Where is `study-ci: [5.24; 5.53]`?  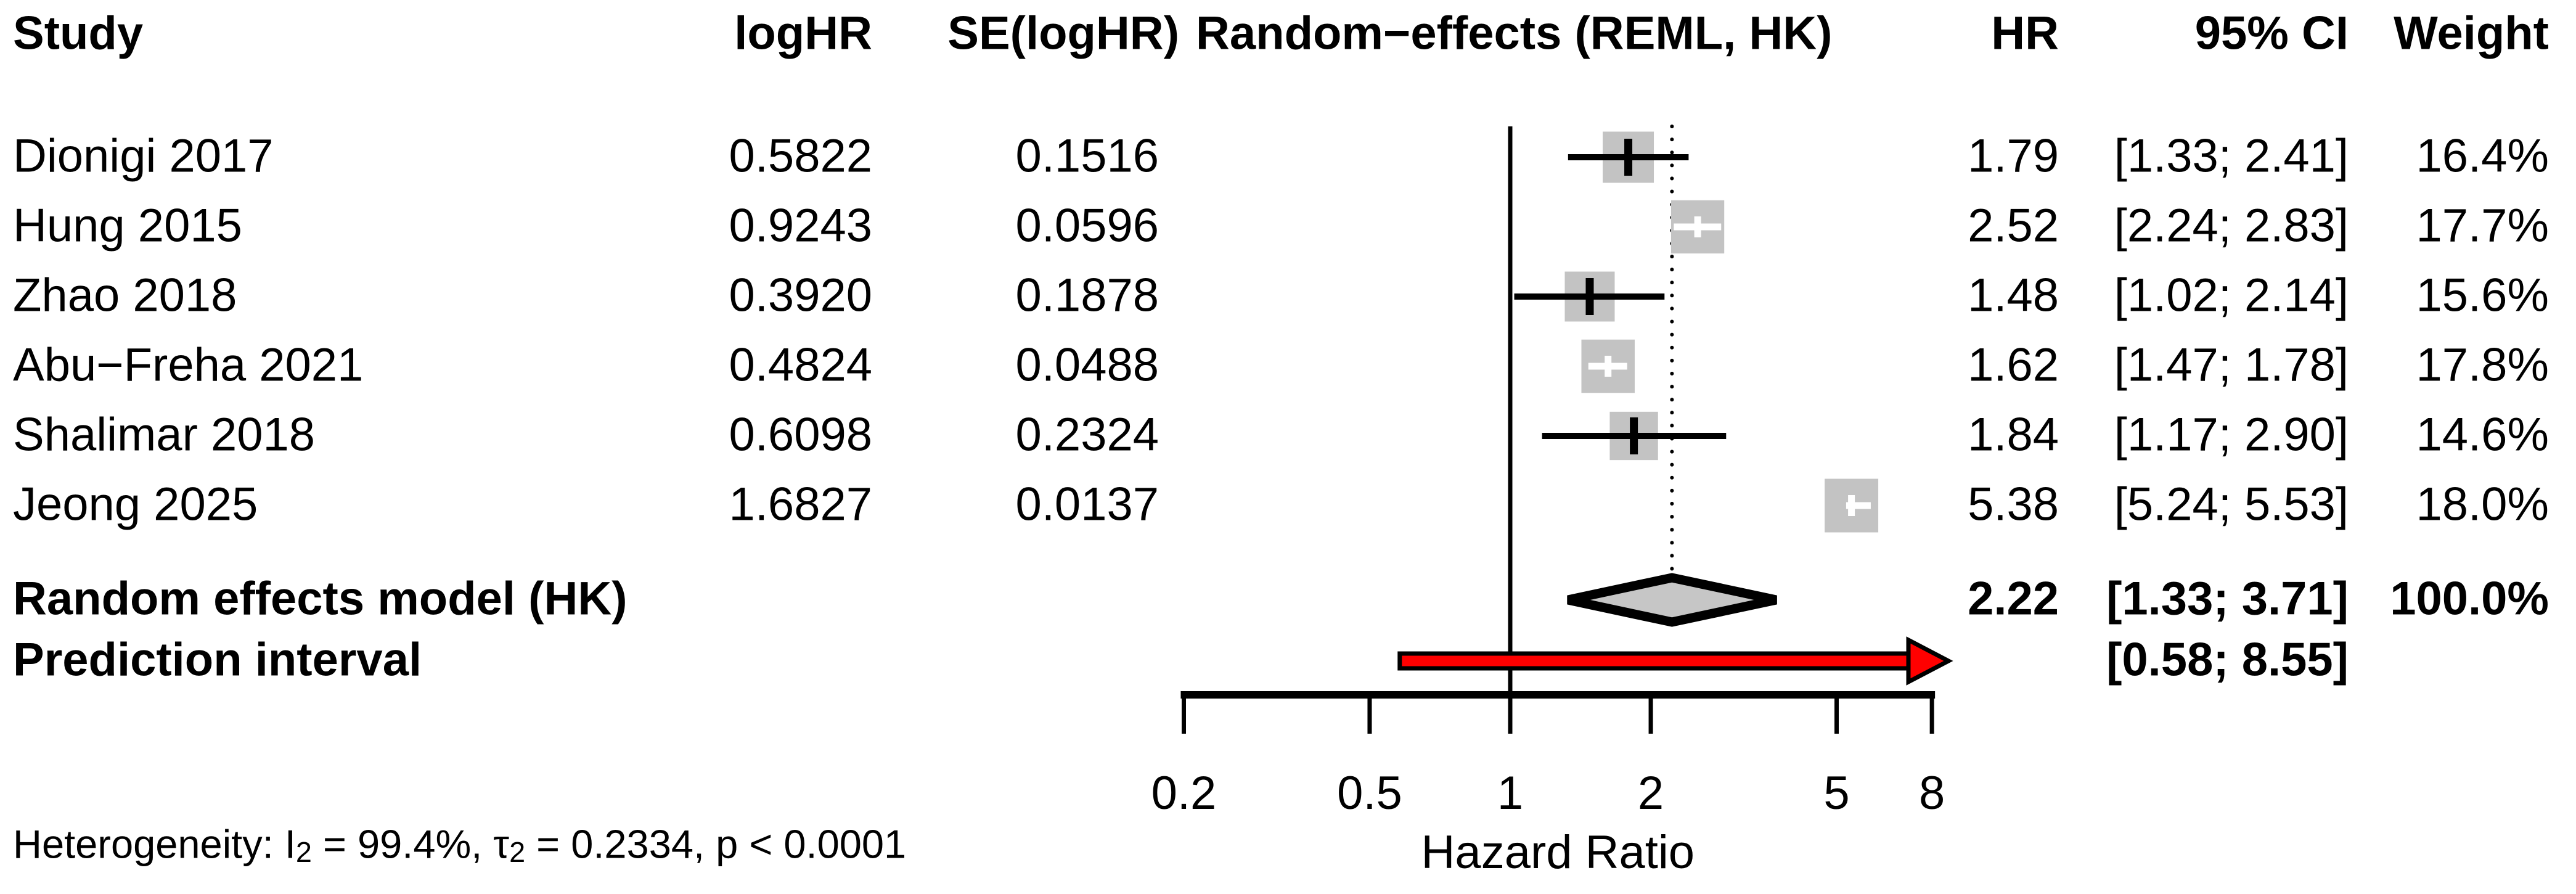
study-ci: [5.24; 5.53] is located at coordinates (2231, 504).